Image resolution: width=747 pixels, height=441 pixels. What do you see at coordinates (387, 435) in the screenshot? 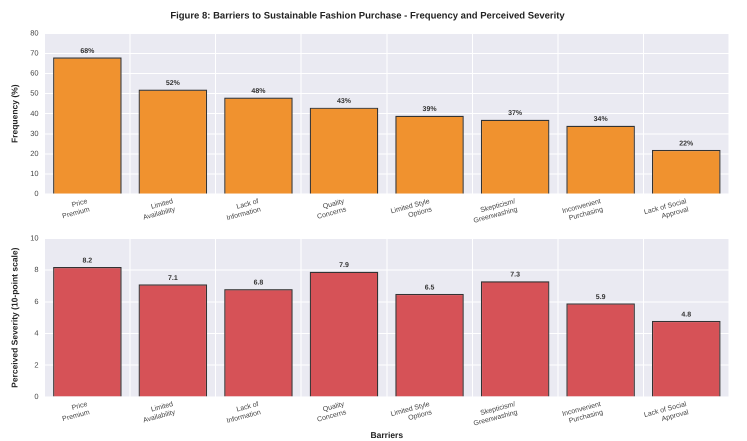
I see `x-axis-title: Barriers` at bounding box center [387, 435].